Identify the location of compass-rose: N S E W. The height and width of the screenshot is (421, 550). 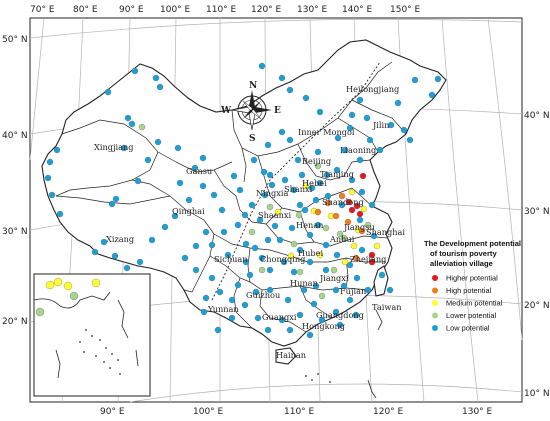
(250, 112).